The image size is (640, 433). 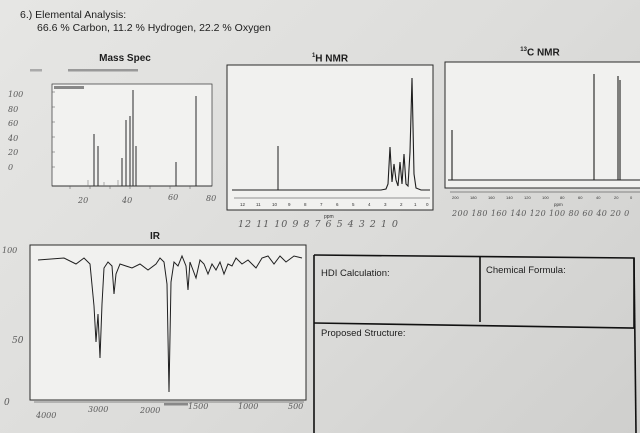 What do you see at coordinates (321, 204) in the screenshot?
I see `svg-text: 7` at bounding box center [321, 204].